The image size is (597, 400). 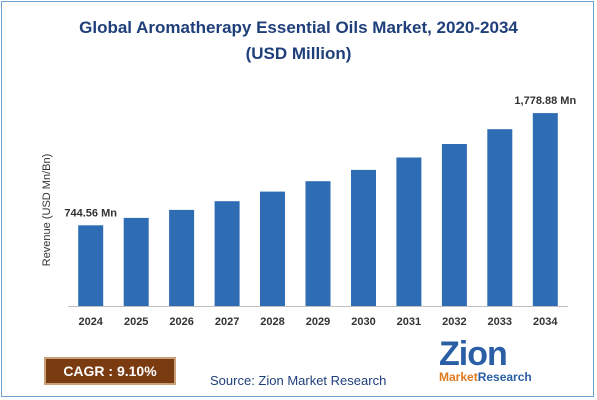 I want to click on x-tick-label-2030: 2030, so click(x=363, y=322).